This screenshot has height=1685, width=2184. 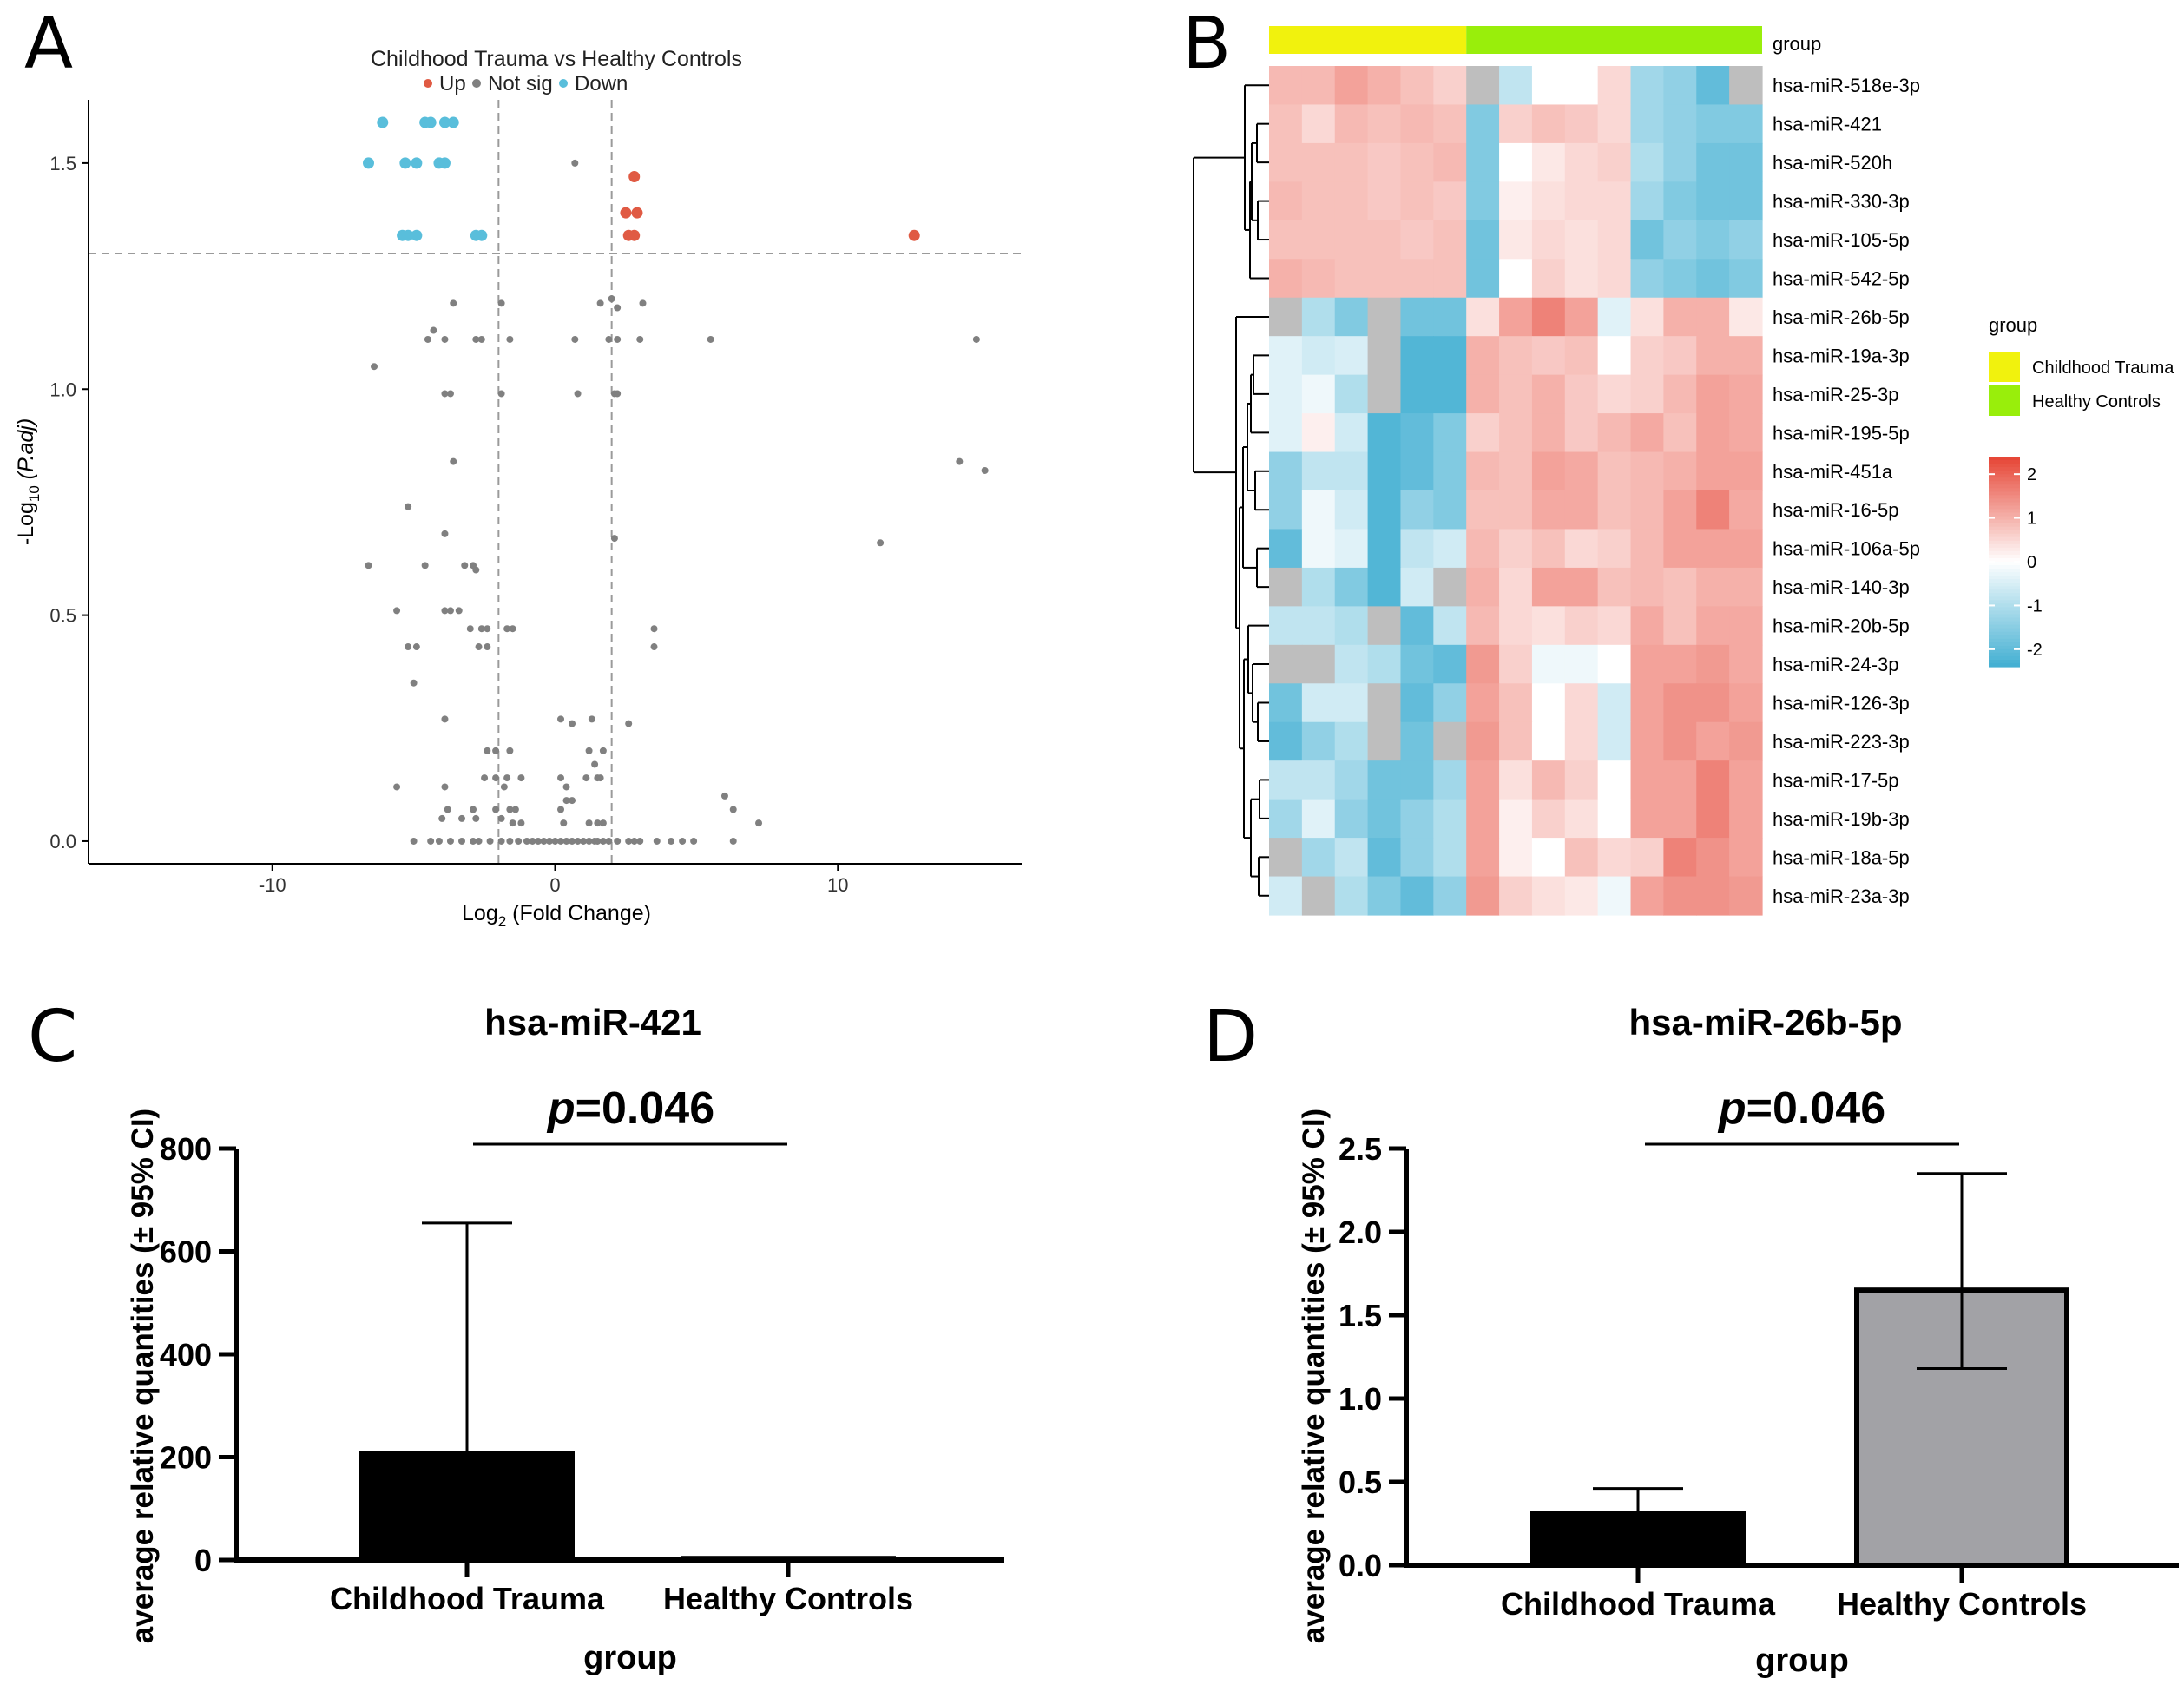 I want to click on color-scale-tick-label: 1, so click(x=2031, y=519).